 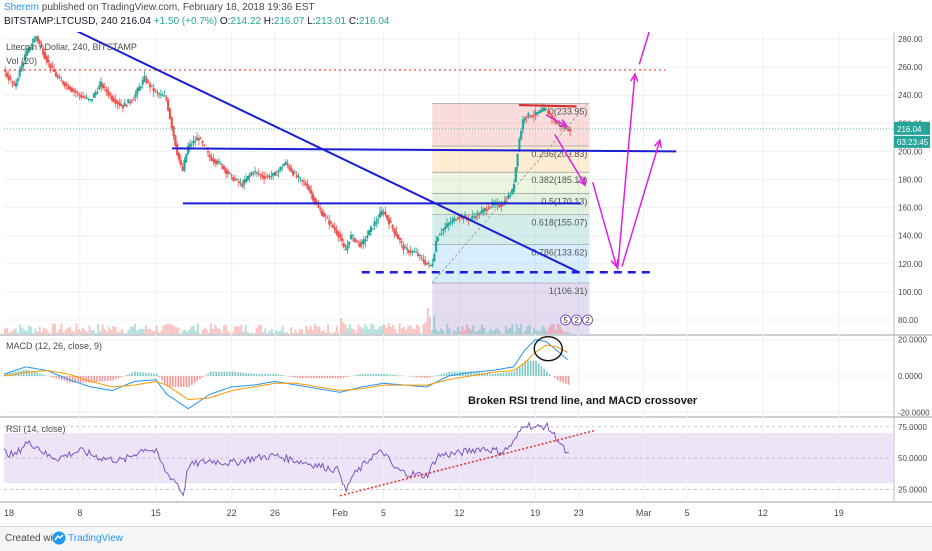 I want to click on close-label: C:, so click(x=354, y=21).